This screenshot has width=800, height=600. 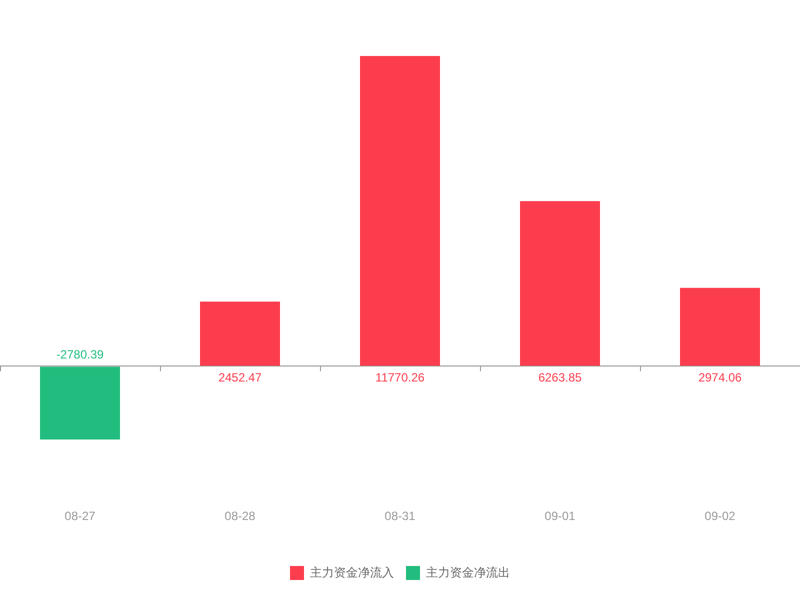 What do you see at coordinates (400, 377) in the screenshot?
I see `data-label: 11770.26` at bounding box center [400, 377].